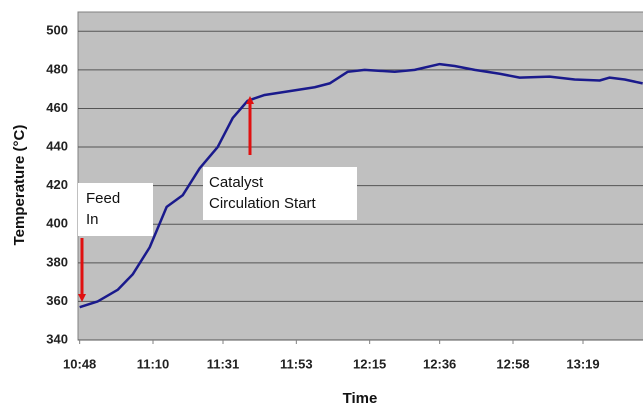 This screenshot has width=643, height=412. Describe the element at coordinates (57, 184) in the screenshot. I see `y-tick-label: 420` at that location.